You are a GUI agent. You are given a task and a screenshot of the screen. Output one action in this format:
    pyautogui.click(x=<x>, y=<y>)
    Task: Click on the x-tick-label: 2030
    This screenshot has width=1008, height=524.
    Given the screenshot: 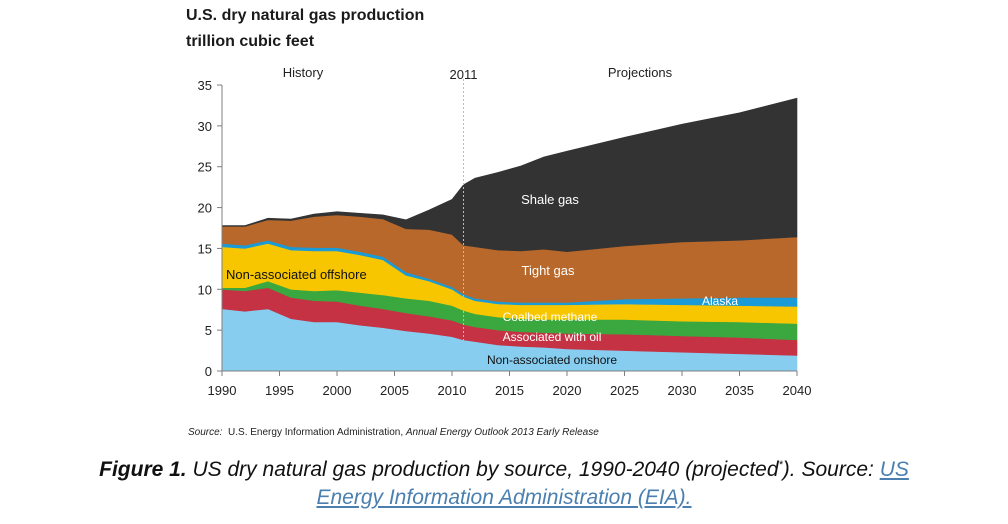 What is the action you would take?
    pyautogui.click(x=682, y=390)
    